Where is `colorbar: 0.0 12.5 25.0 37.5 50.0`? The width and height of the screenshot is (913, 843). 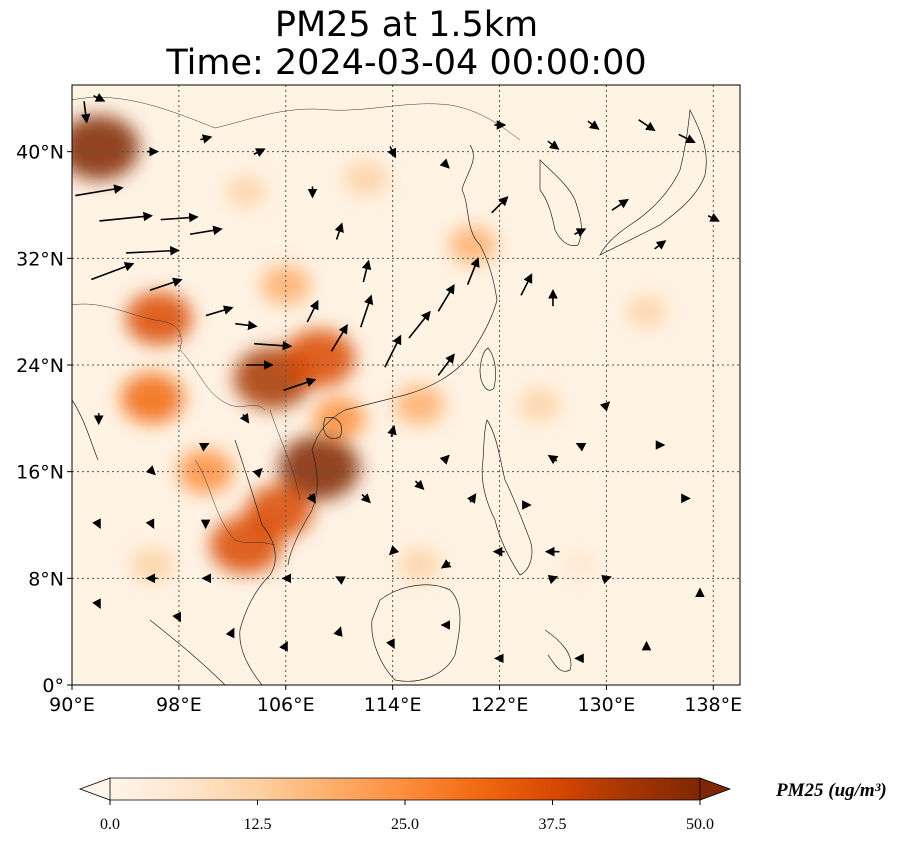
colorbar: 0.0 12.5 25.0 37.5 50.0 is located at coordinates (405, 805).